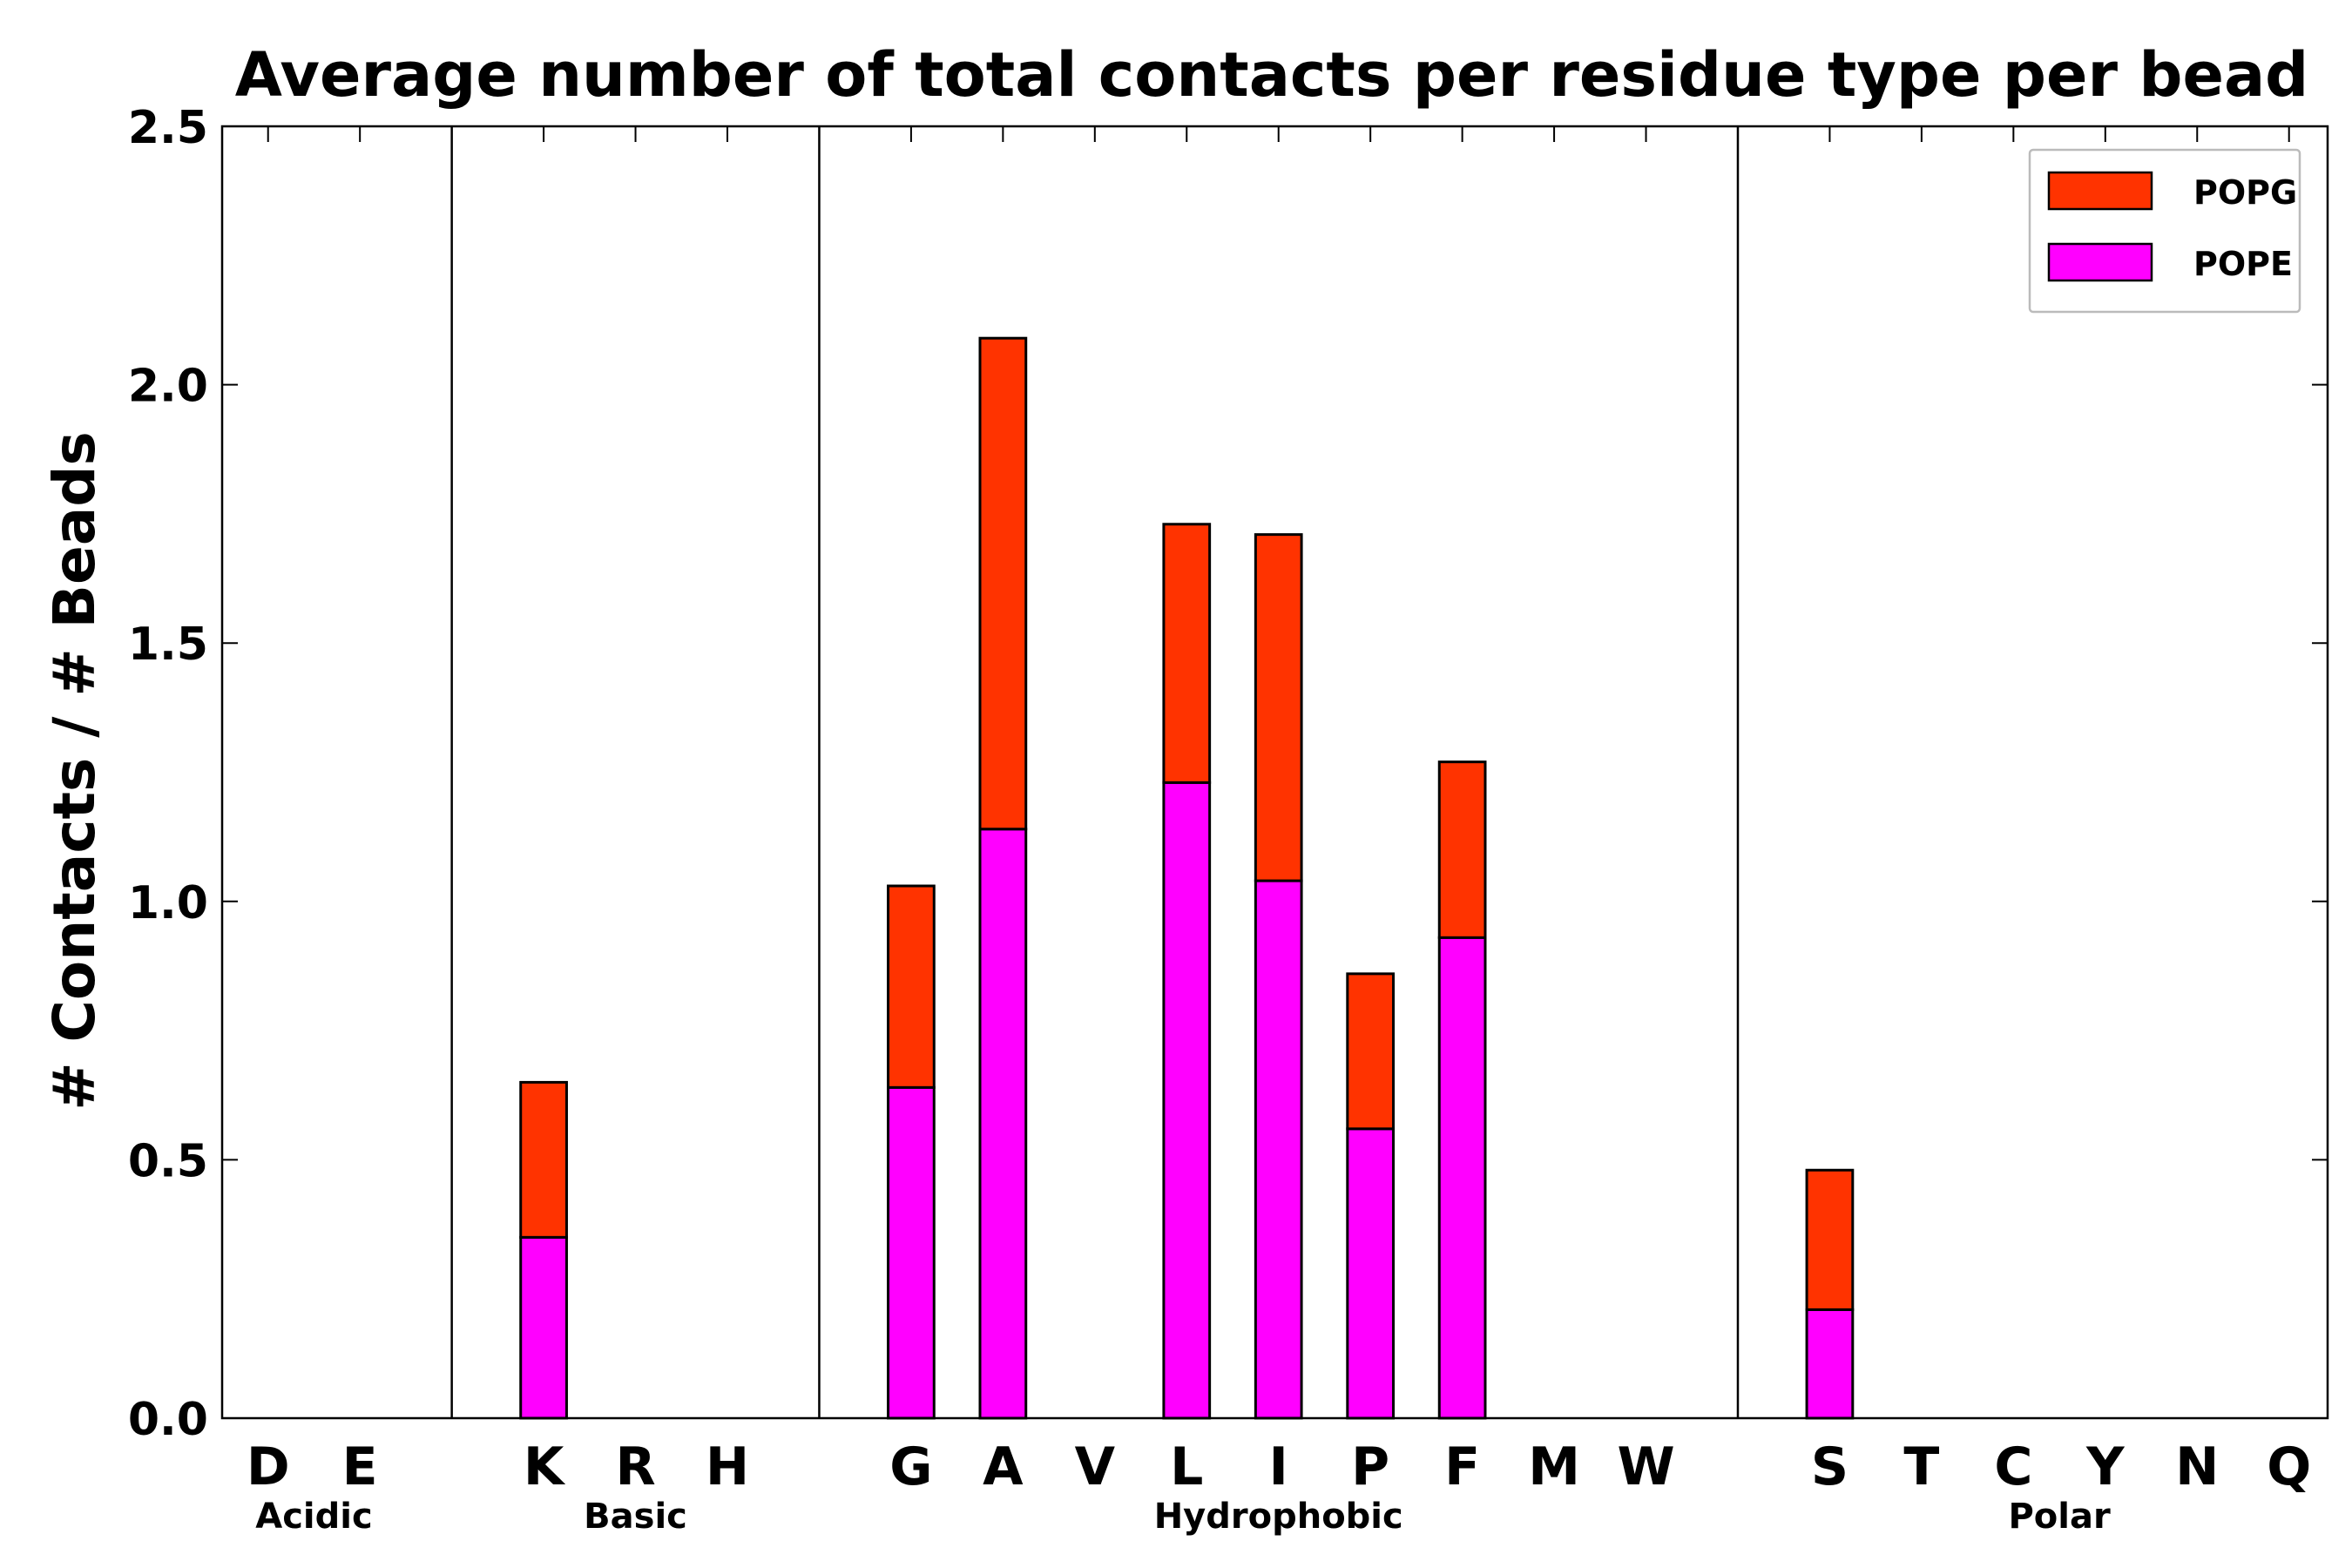 The width and height of the screenshot is (2352, 1568). What do you see at coordinates (168, 644) in the screenshot?
I see `y-tick-label: 1.5` at bounding box center [168, 644].